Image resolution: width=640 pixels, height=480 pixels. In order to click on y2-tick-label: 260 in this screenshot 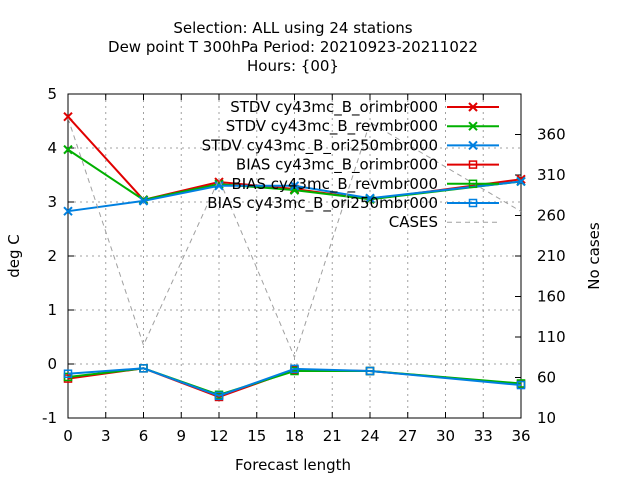, I will do `click(551, 216)`.